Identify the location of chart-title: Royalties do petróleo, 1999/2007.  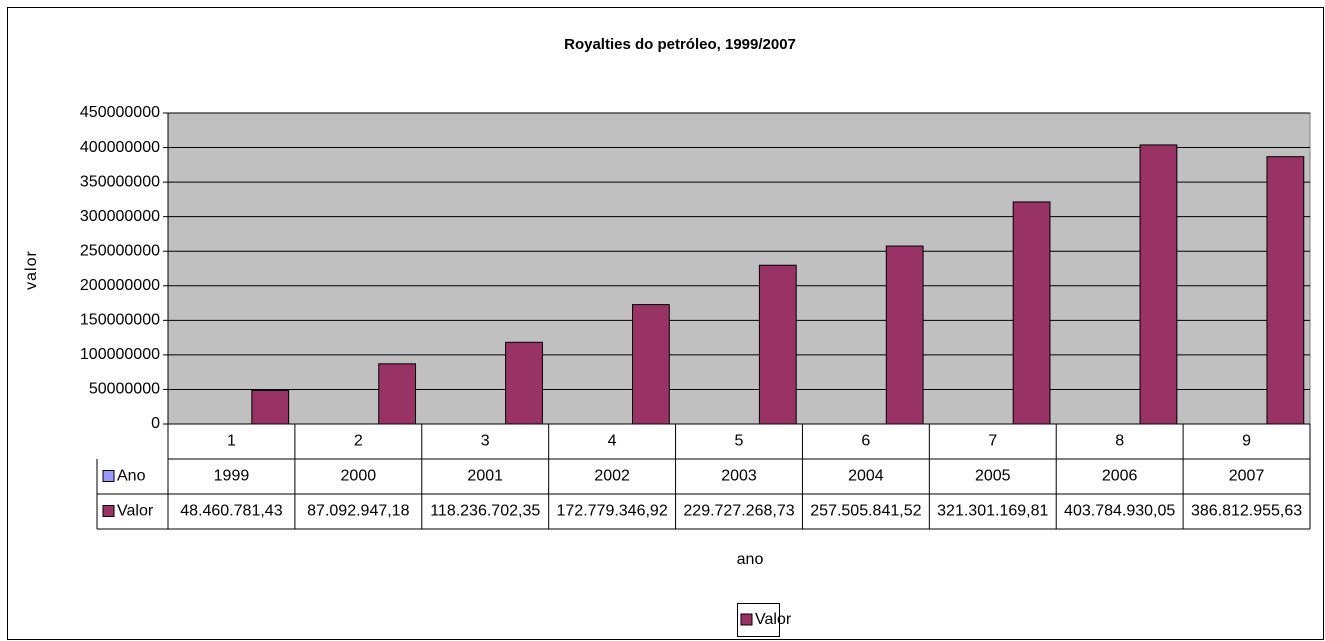
(680, 44).